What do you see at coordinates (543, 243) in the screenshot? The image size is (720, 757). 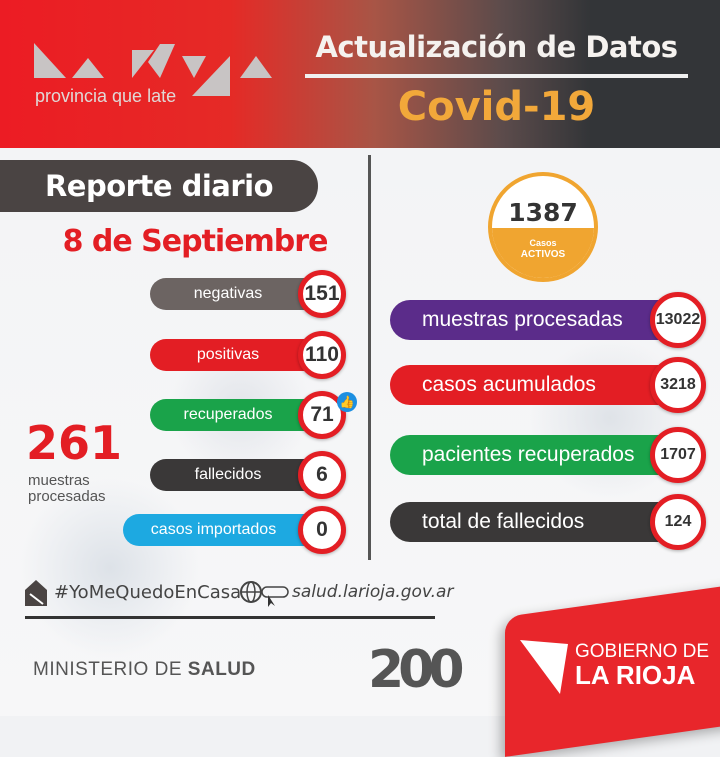 I see `active-cases-label-1: Casos` at bounding box center [543, 243].